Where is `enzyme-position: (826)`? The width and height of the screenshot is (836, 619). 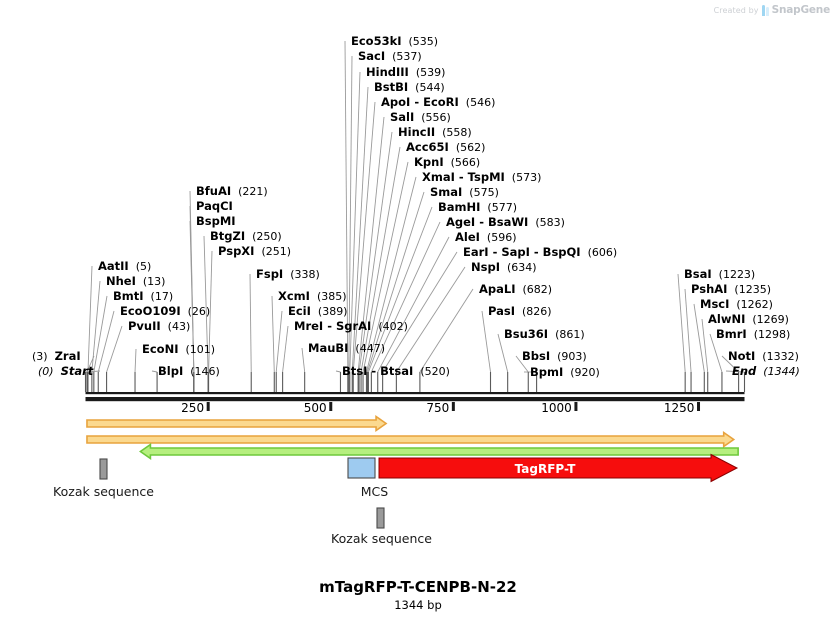
enzyme-position: (826) is located at coordinates (533, 311).